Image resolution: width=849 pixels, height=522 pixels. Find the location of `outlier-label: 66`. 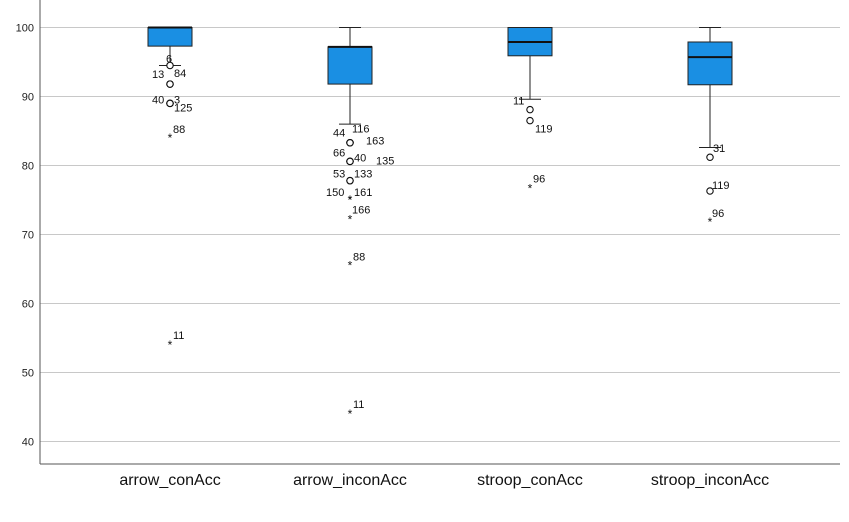

outlier-label: 66 is located at coordinates (339, 153).